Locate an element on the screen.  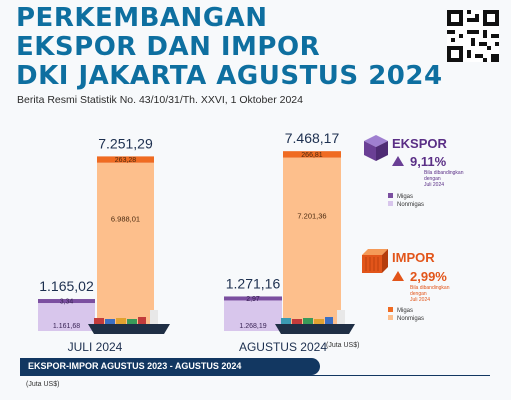
impor-migas-label: 266,81 is located at coordinates (312, 155).